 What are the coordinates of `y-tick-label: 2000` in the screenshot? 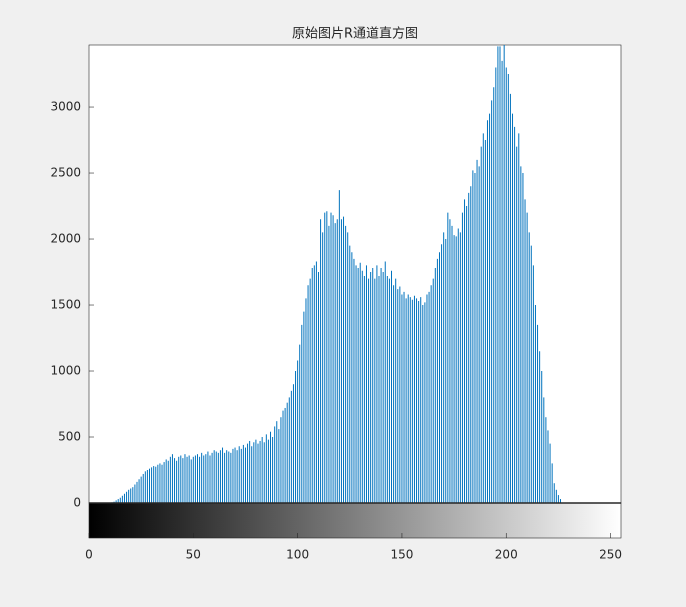 It's located at (65, 239).